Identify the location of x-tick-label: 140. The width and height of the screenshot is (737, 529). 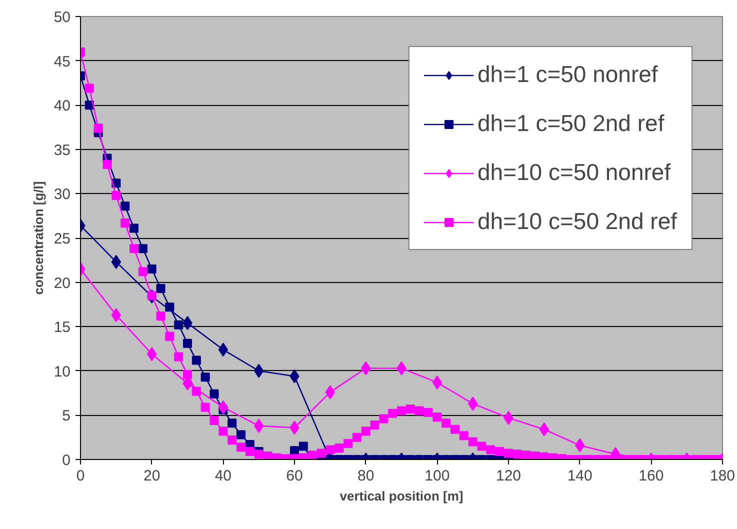
(579, 476).